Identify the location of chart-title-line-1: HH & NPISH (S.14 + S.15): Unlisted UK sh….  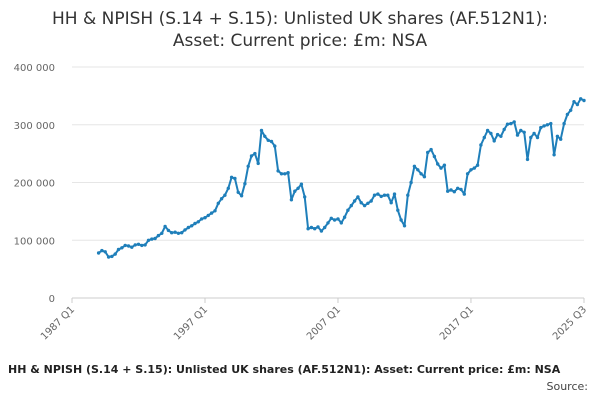
(300, 19).